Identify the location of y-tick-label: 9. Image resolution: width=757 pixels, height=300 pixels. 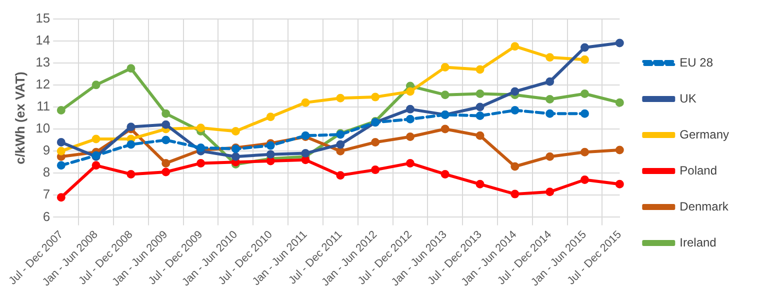
(46, 150).